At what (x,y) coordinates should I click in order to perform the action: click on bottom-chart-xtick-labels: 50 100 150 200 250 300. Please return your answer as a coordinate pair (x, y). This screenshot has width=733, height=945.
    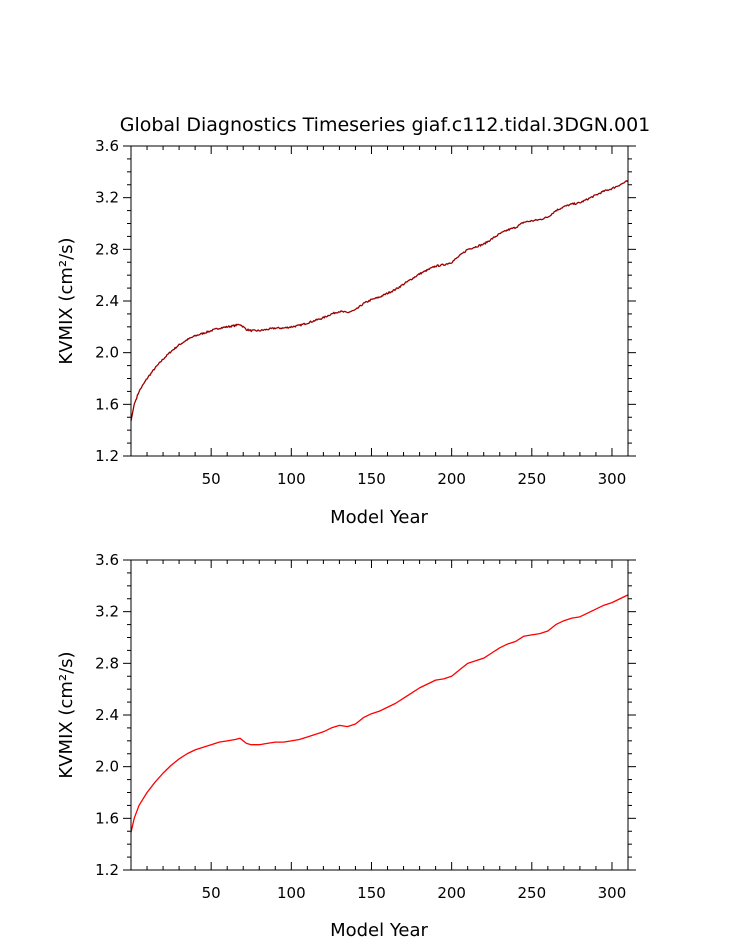
    Looking at the image, I should click on (414, 893).